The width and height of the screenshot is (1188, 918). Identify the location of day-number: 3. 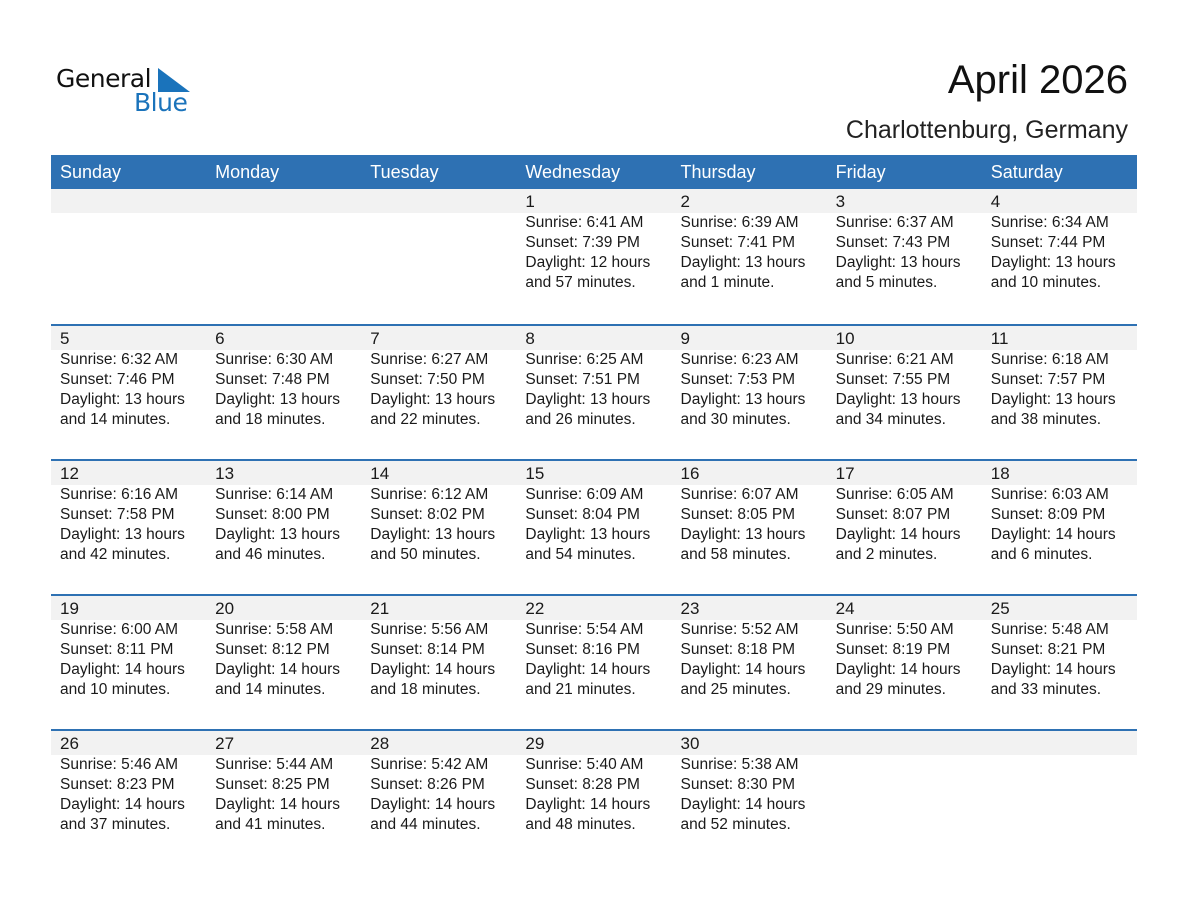
(840, 201).